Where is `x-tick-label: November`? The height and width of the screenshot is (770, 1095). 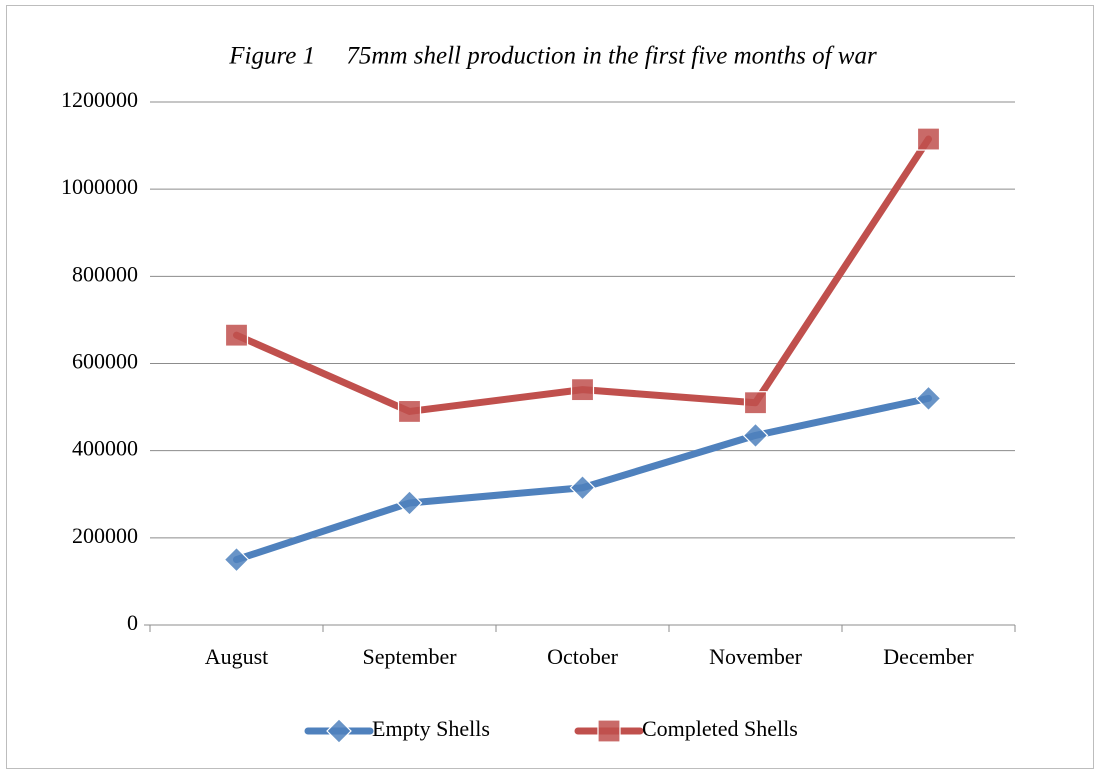
x-tick-label: November is located at coordinates (756, 656).